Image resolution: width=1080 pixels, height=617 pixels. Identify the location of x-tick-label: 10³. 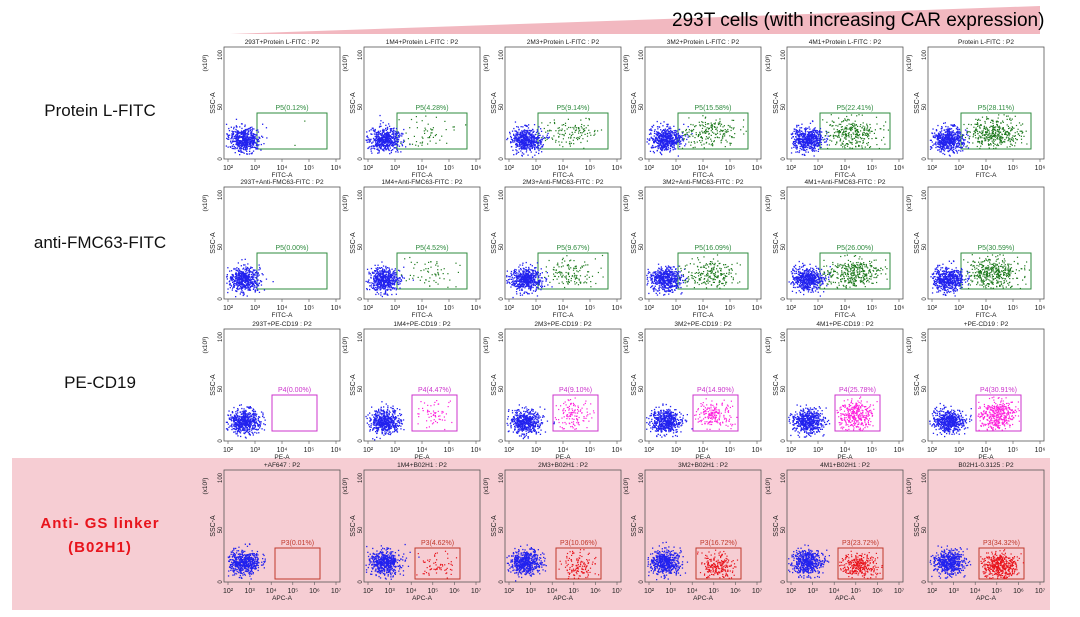
(255, 308).